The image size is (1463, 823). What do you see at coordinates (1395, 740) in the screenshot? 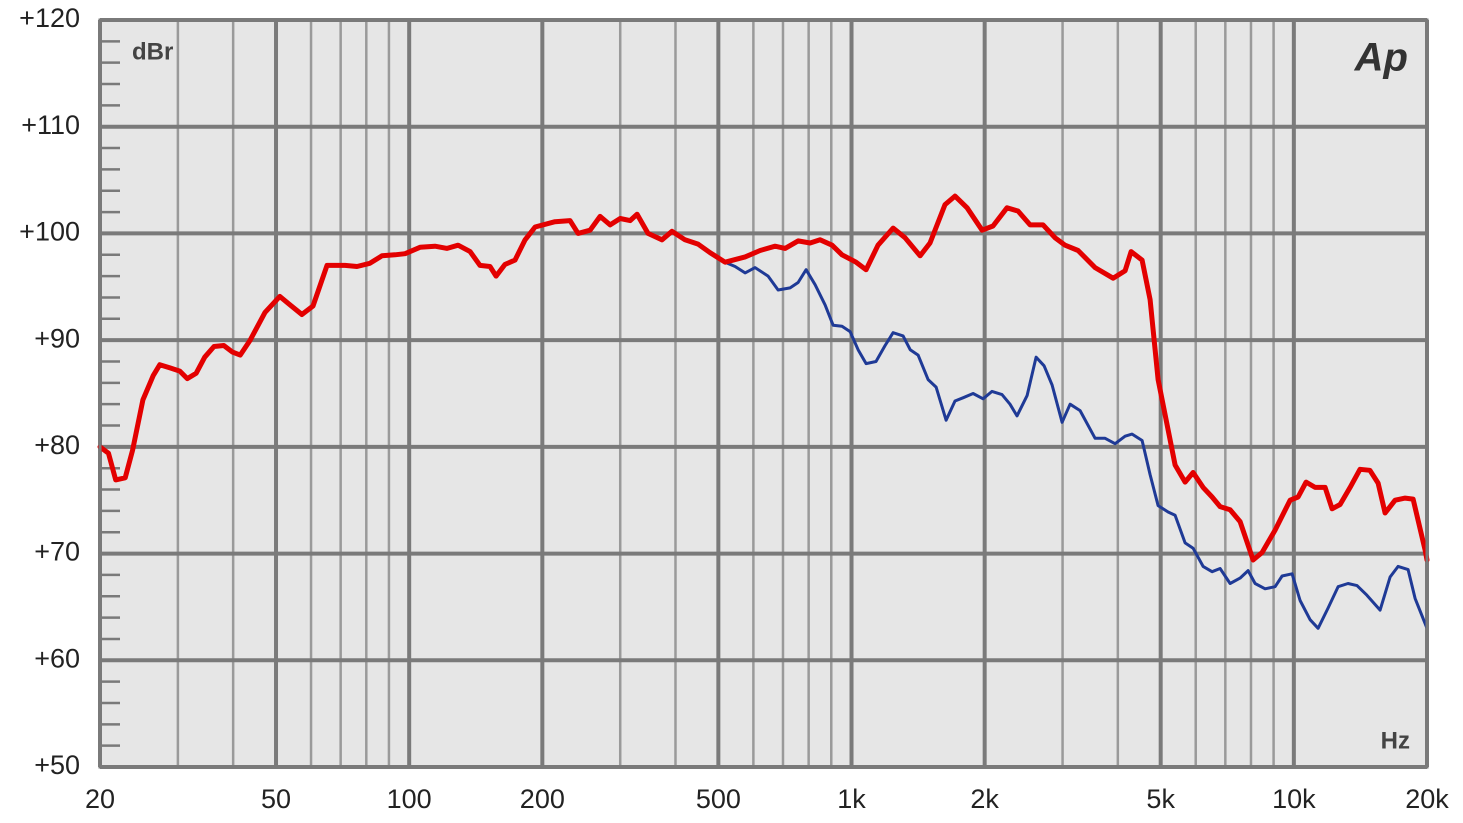
I see `x-unit: Hz` at bounding box center [1395, 740].